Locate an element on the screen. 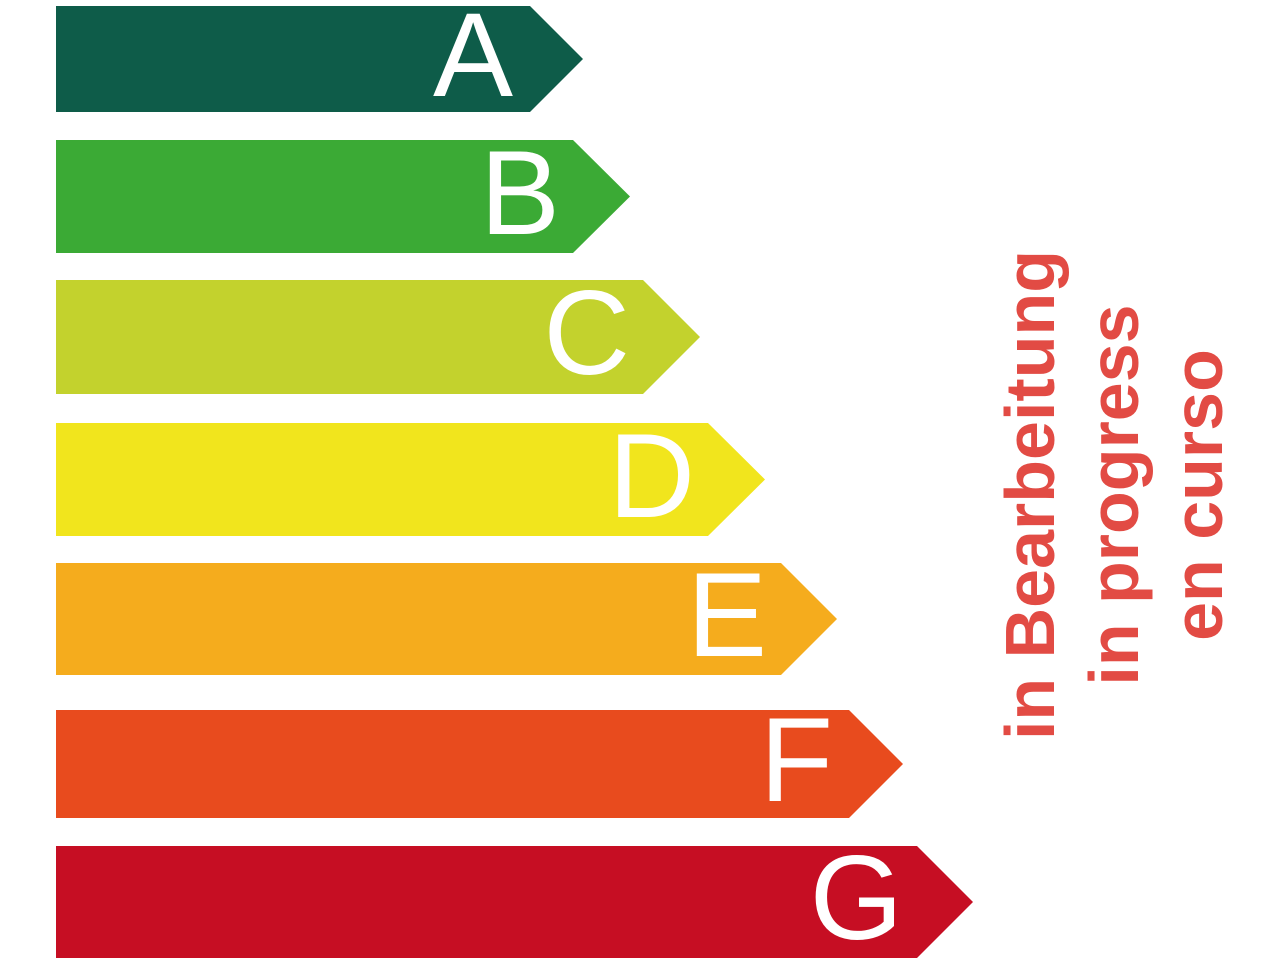 Image resolution: width=1280 pixels, height=960 pixels. energy-class-arrow-f: F is located at coordinates (479, 764).